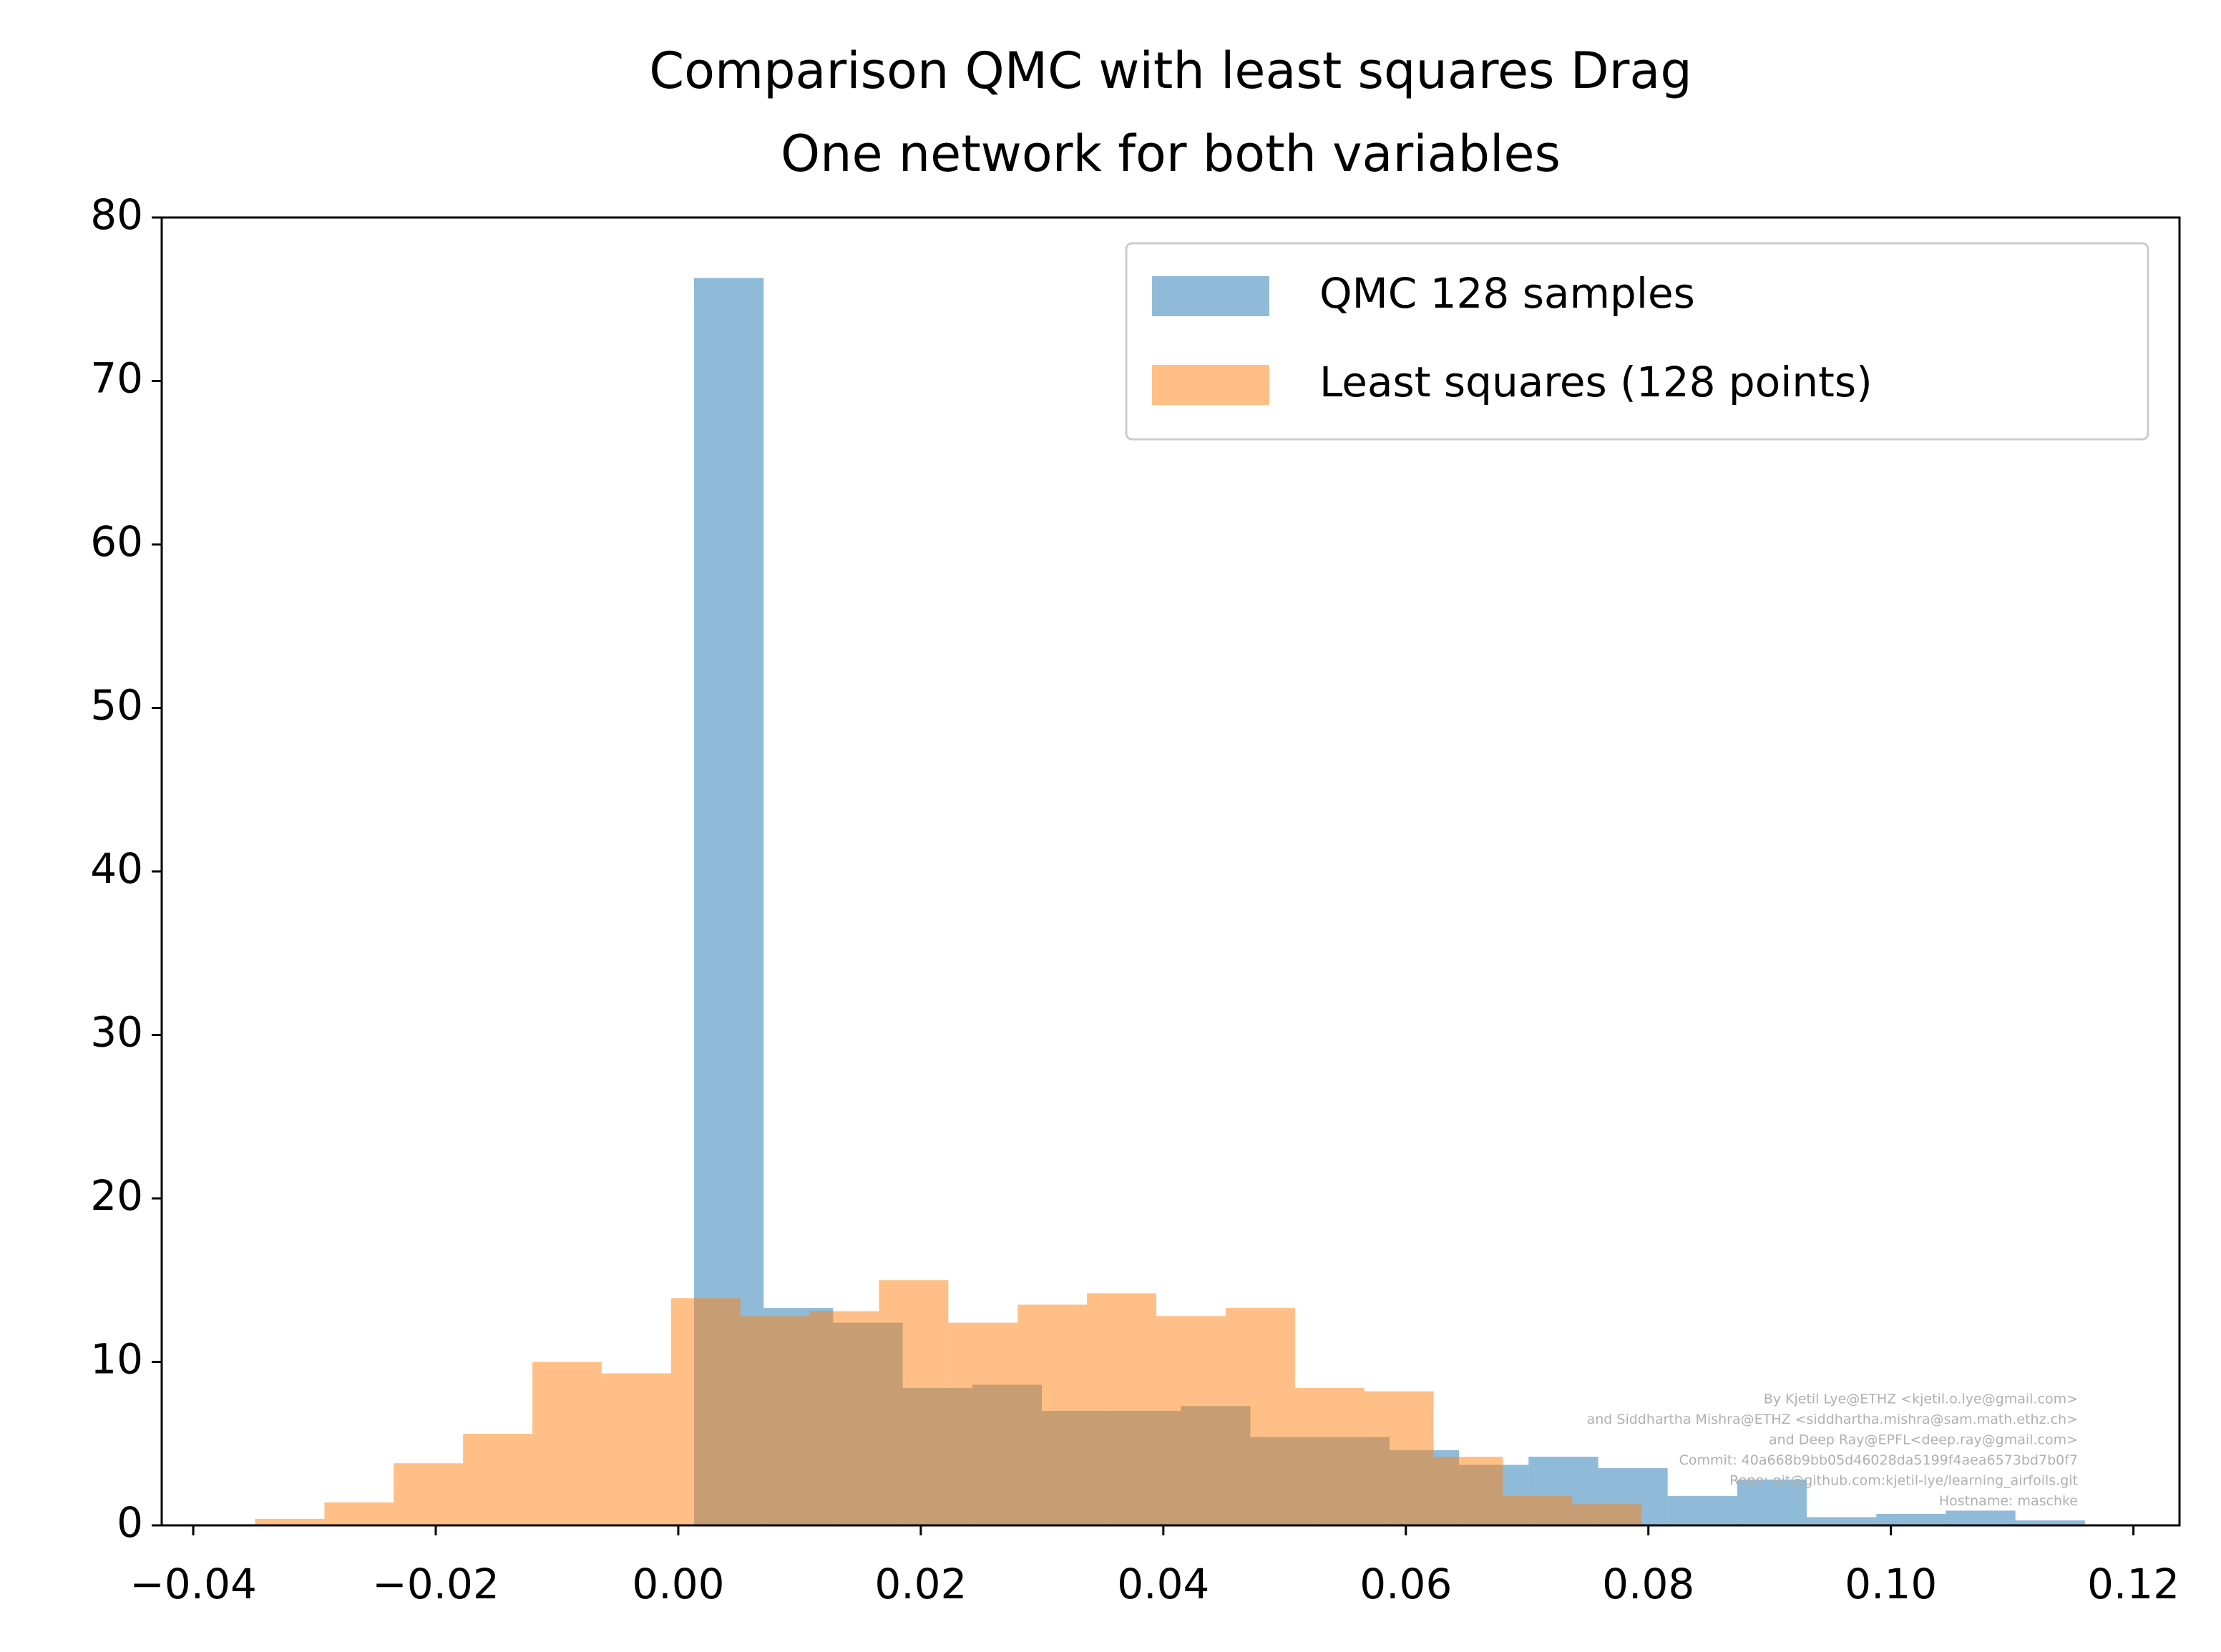 This screenshot has height=1652, width=2221. What do you see at coordinates (1924, 1440) in the screenshot?
I see `annotation: and Deep Ray@EPFL<deep.ray@gmail.com>` at bounding box center [1924, 1440].